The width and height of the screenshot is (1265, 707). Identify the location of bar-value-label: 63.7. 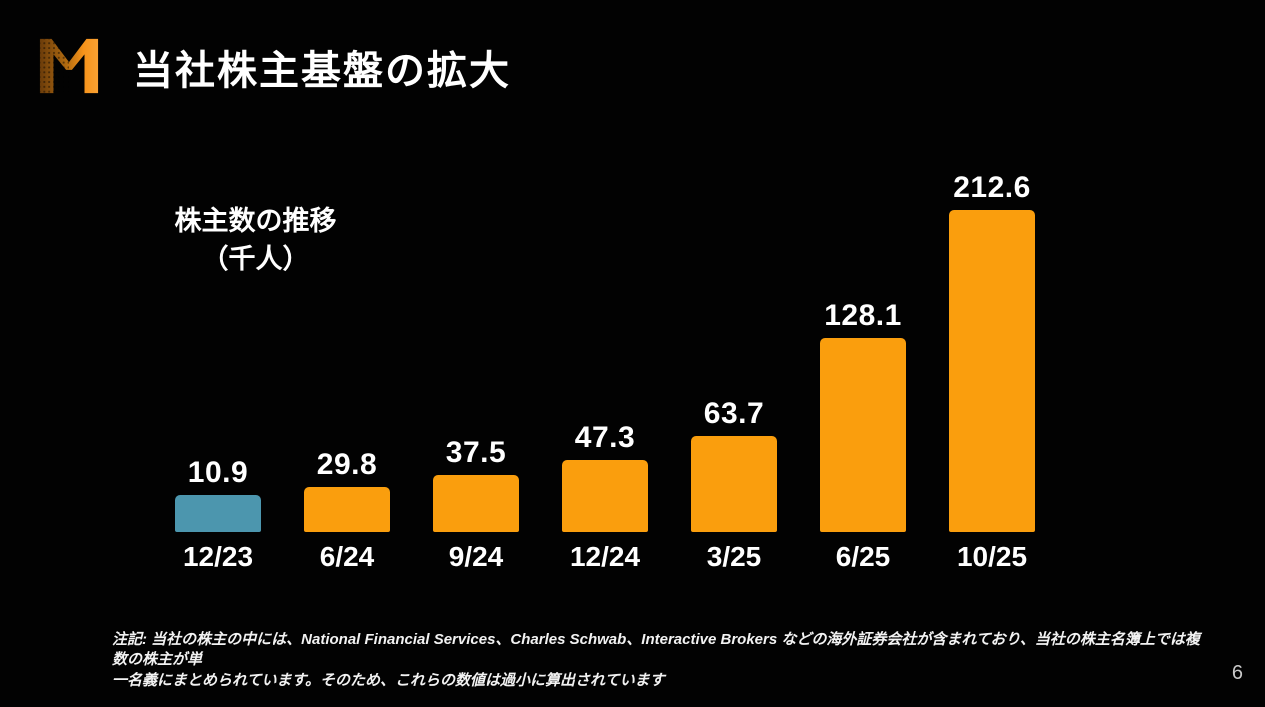
(734, 413).